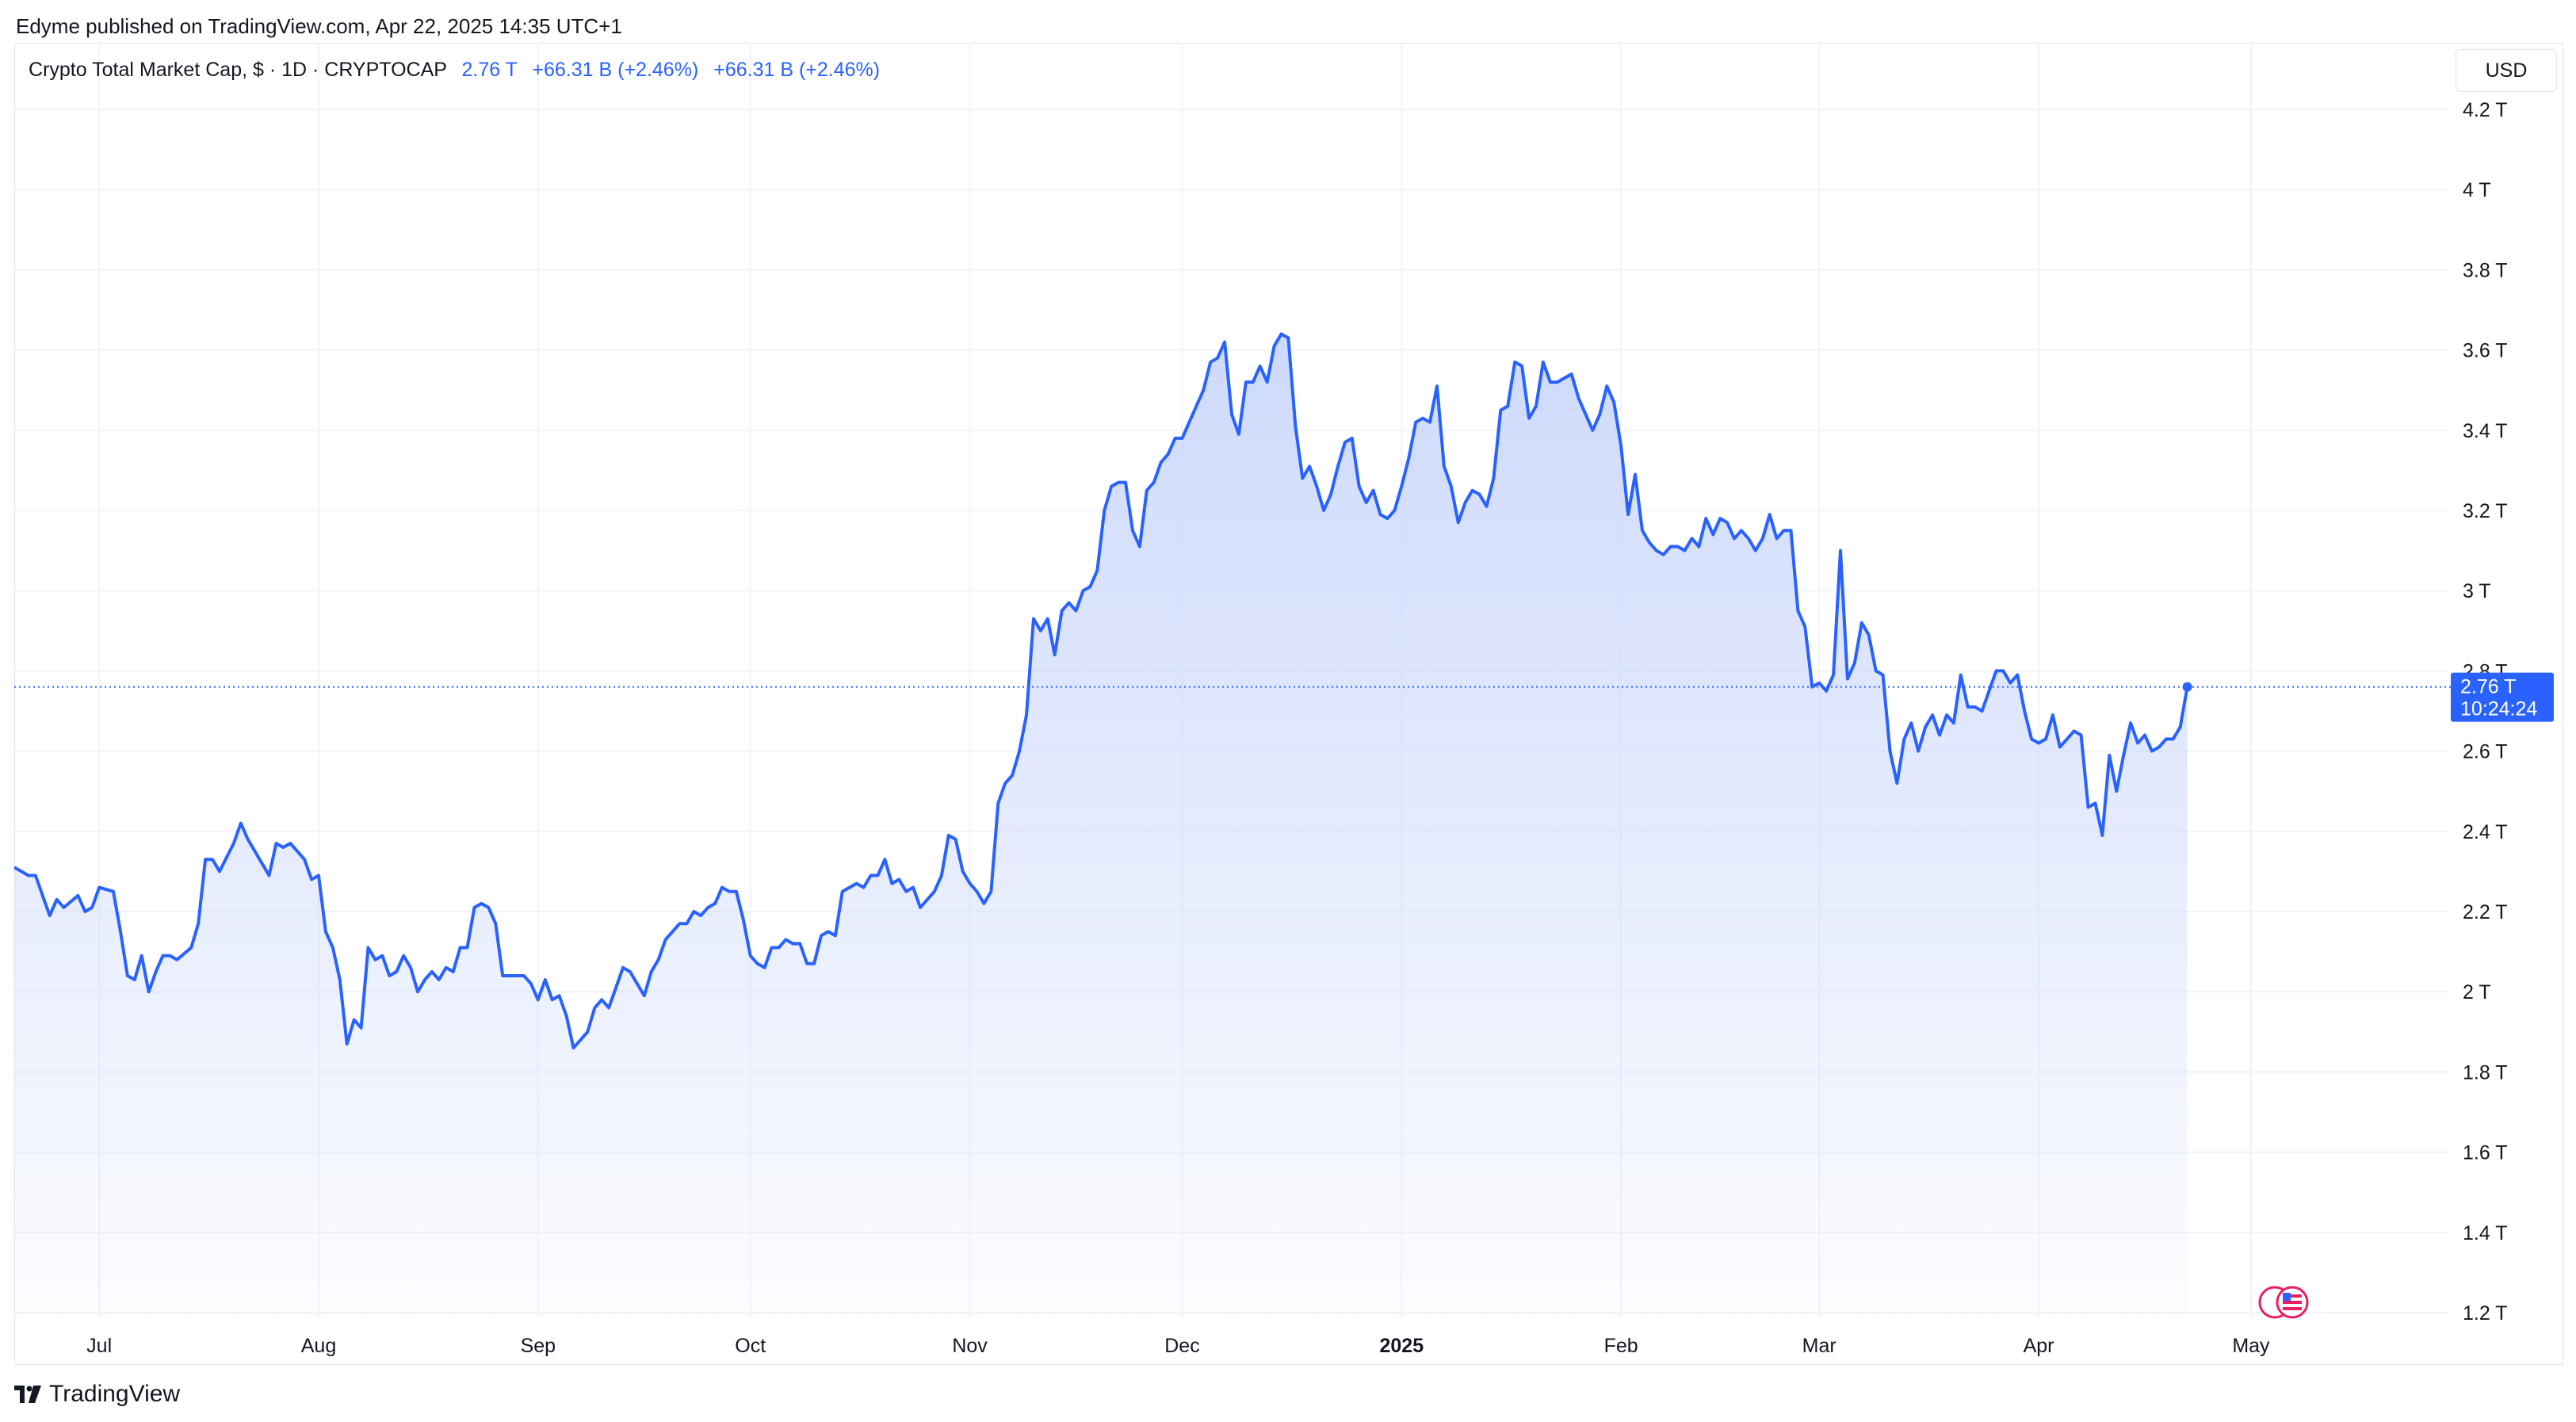 This screenshot has height=1422, width=2576. What do you see at coordinates (27, 1394) in the screenshot?
I see `tradingview-logo-icon` at bounding box center [27, 1394].